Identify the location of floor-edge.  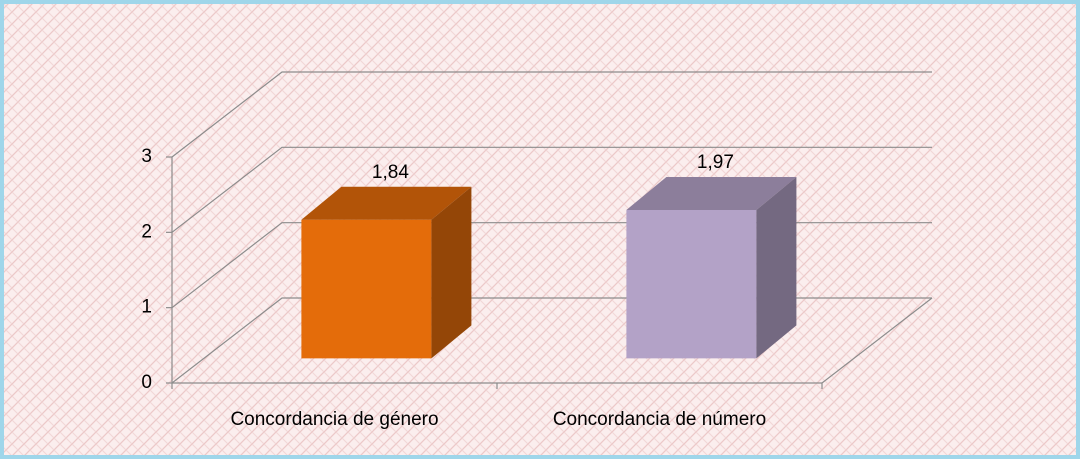
(877, 340).